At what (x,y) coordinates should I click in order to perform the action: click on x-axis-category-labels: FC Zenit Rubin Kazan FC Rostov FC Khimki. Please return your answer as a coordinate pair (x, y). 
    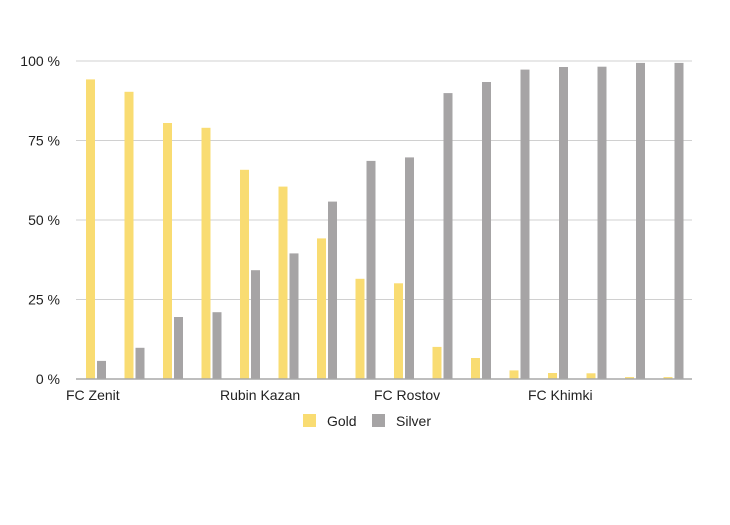
    Looking at the image, I should click on (329, 395).